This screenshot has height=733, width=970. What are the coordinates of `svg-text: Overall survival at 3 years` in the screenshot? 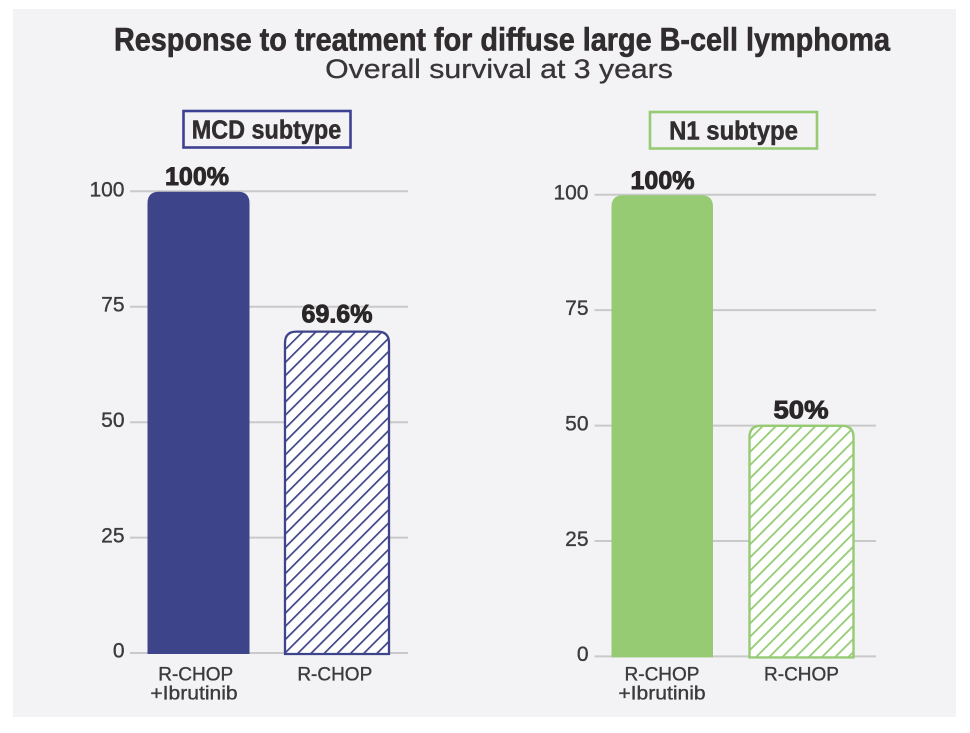 It's located at (499, 69).